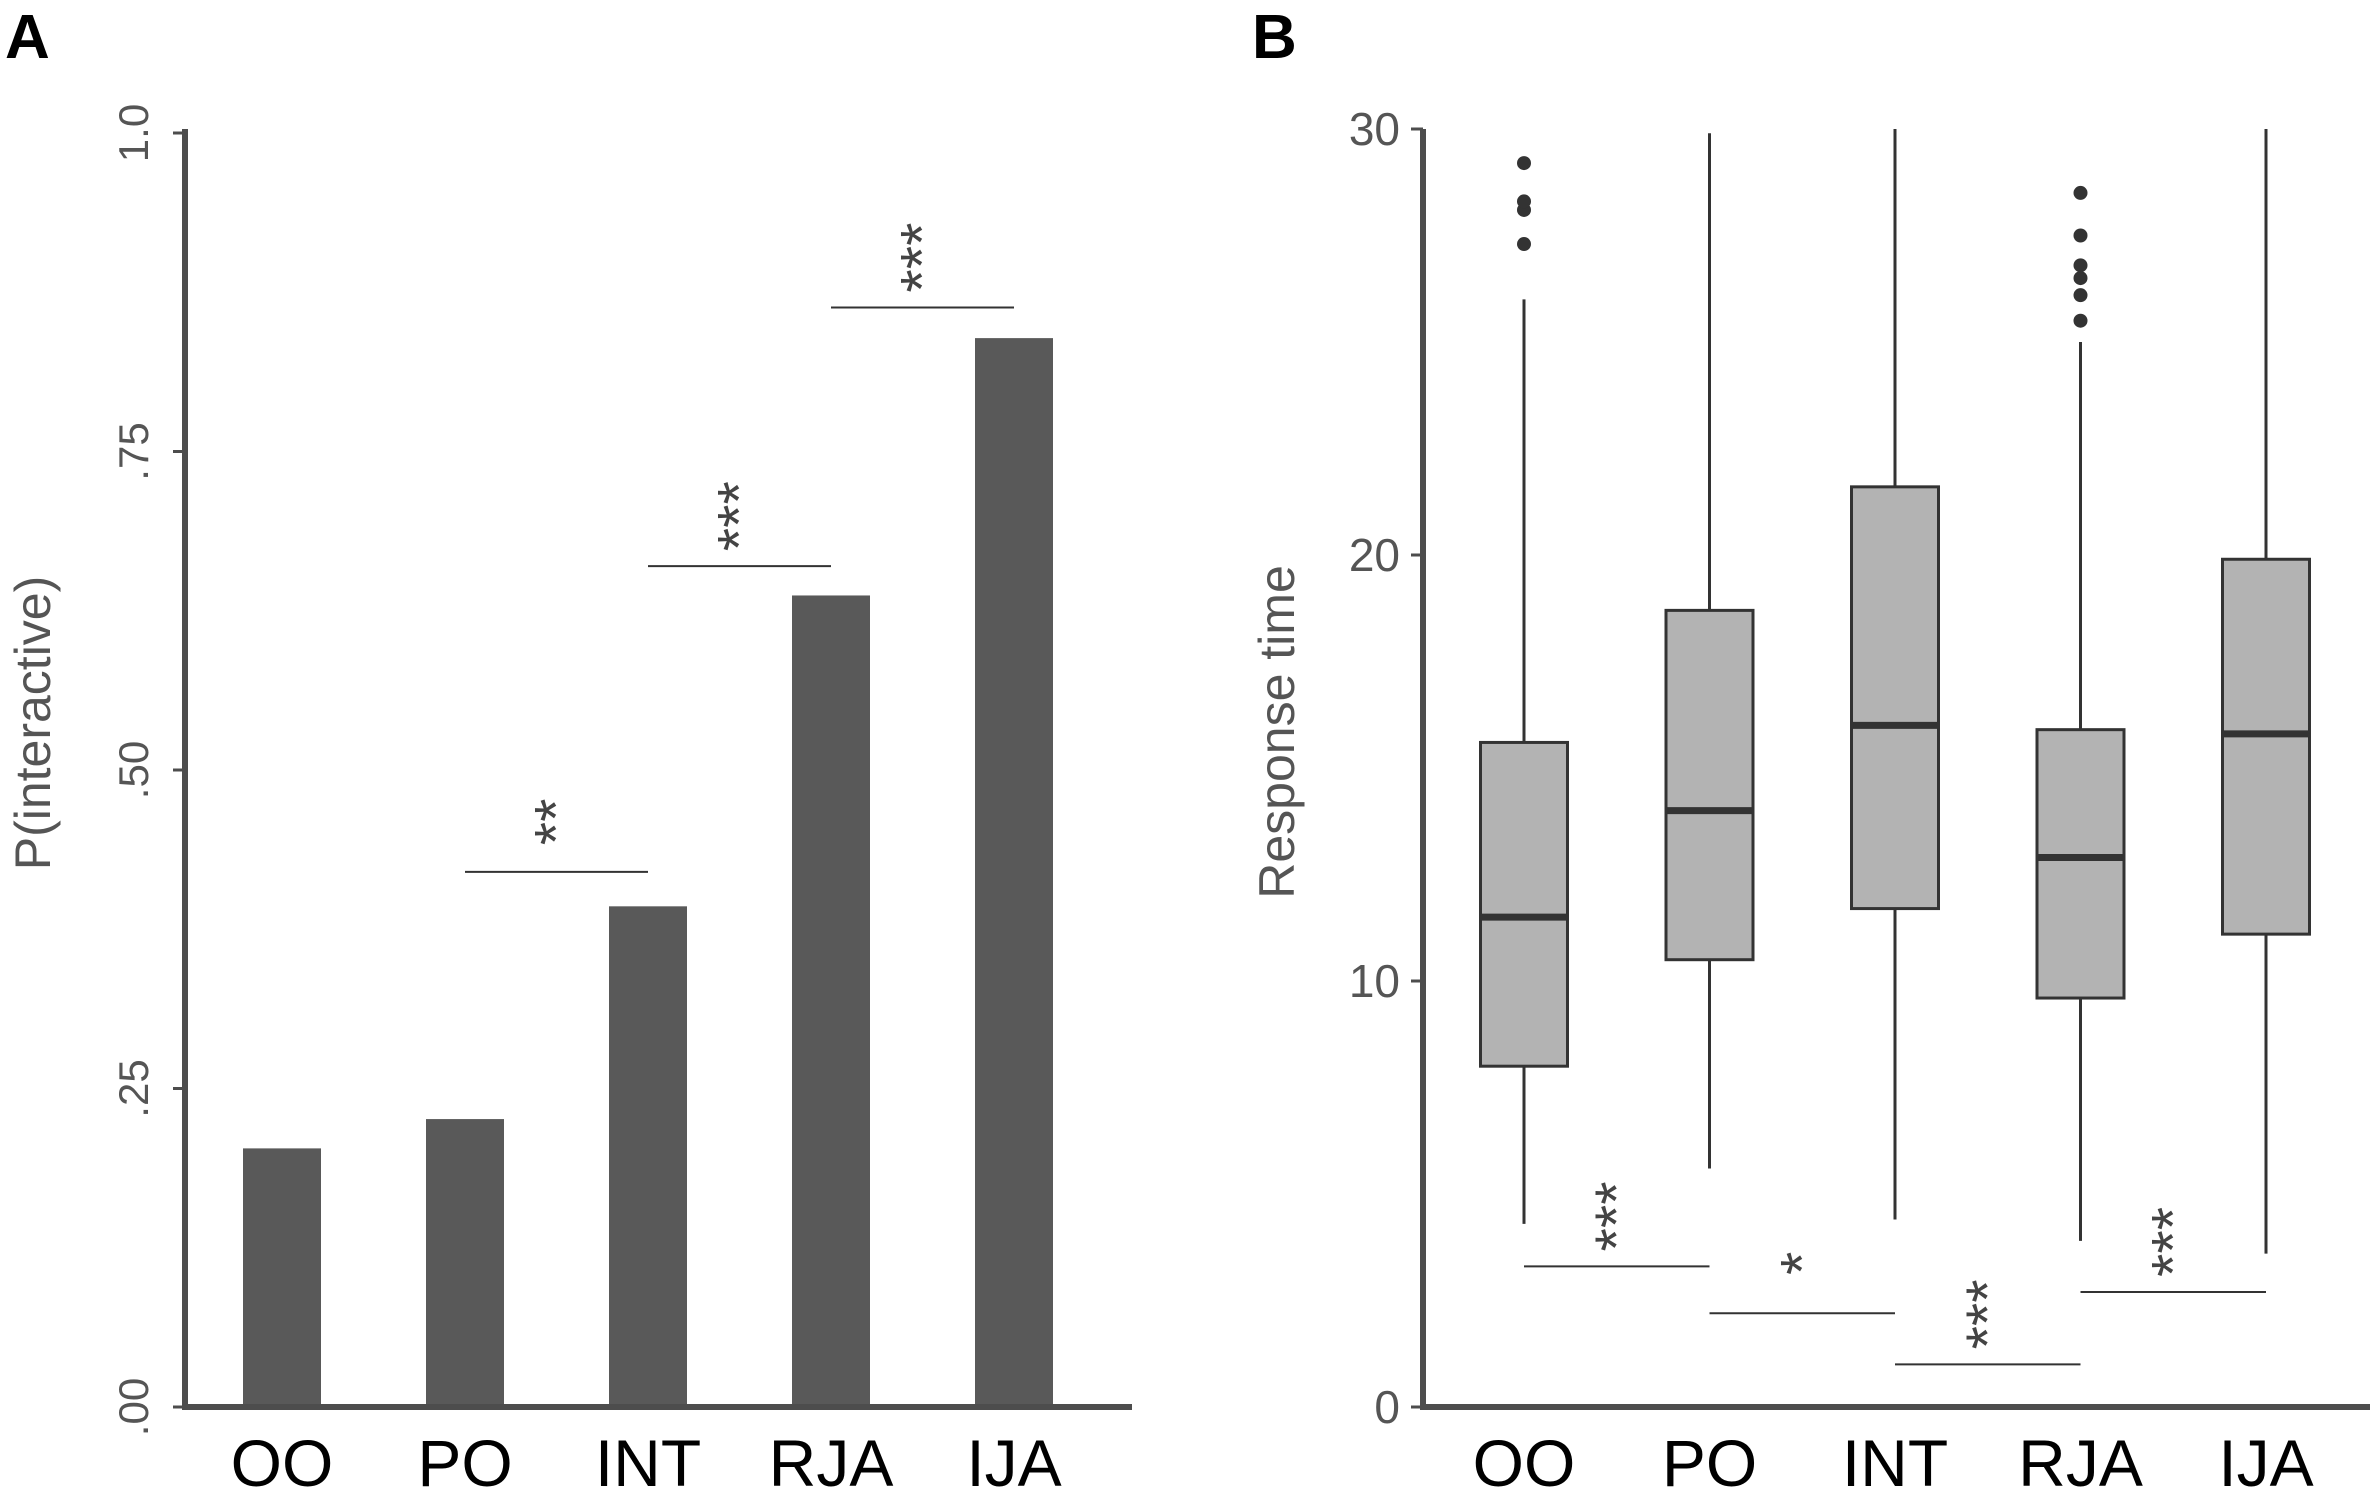 This screenshot has width=2374, height=1492. I want to click on panel-b-x-tick-label: PO, so click(1709, 1459).